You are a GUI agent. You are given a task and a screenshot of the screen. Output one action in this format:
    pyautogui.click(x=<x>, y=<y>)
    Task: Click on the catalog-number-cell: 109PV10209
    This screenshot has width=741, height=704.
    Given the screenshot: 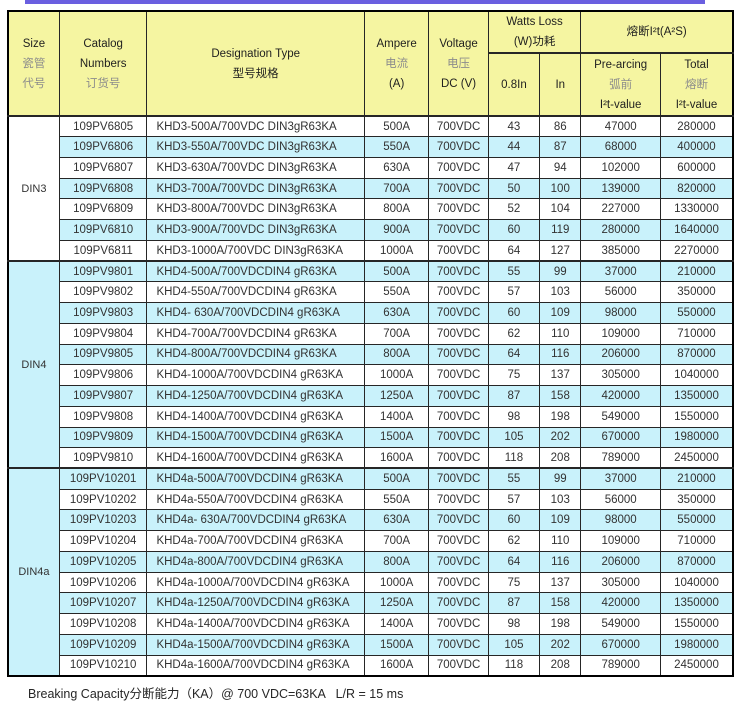 What is the action you would take?
    pyautogui.click(x=103, y=644)
    